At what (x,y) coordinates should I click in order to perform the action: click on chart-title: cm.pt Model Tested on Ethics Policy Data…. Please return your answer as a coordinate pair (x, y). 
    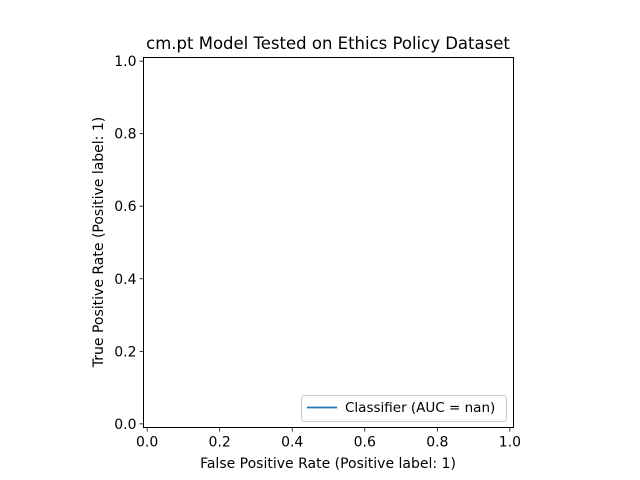
    Looking at the image, I should click on (328, 43).